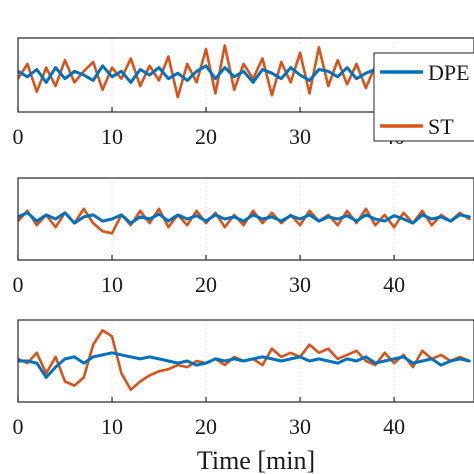 The width and height of the screenshot is (474, 474). Describe the element at coordinates (441, 126) in the screenshot. I see `legend-label-st: ST` at that location.